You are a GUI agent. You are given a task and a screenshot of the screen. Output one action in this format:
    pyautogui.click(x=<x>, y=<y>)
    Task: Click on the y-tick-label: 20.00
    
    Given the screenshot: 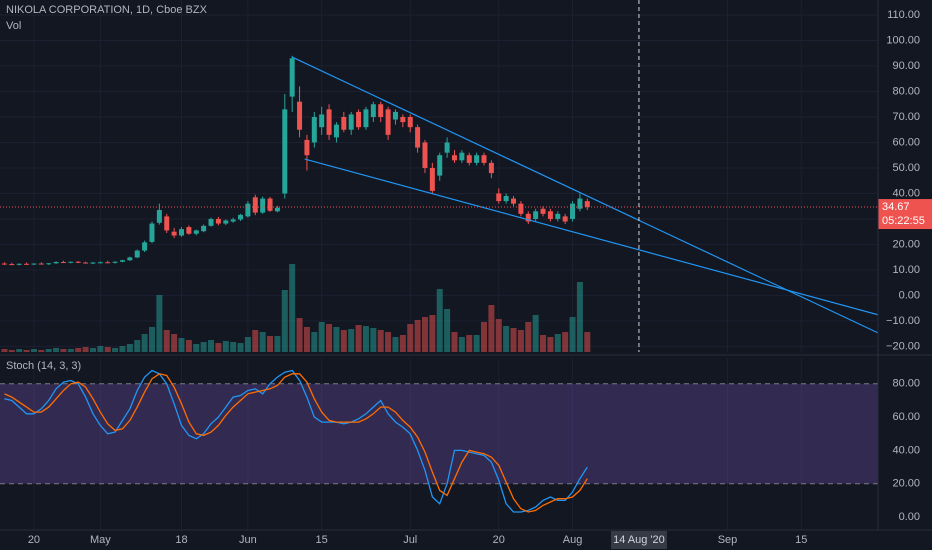 What is the action you would take?
    pyautogui.click(x=906, y=244)
    